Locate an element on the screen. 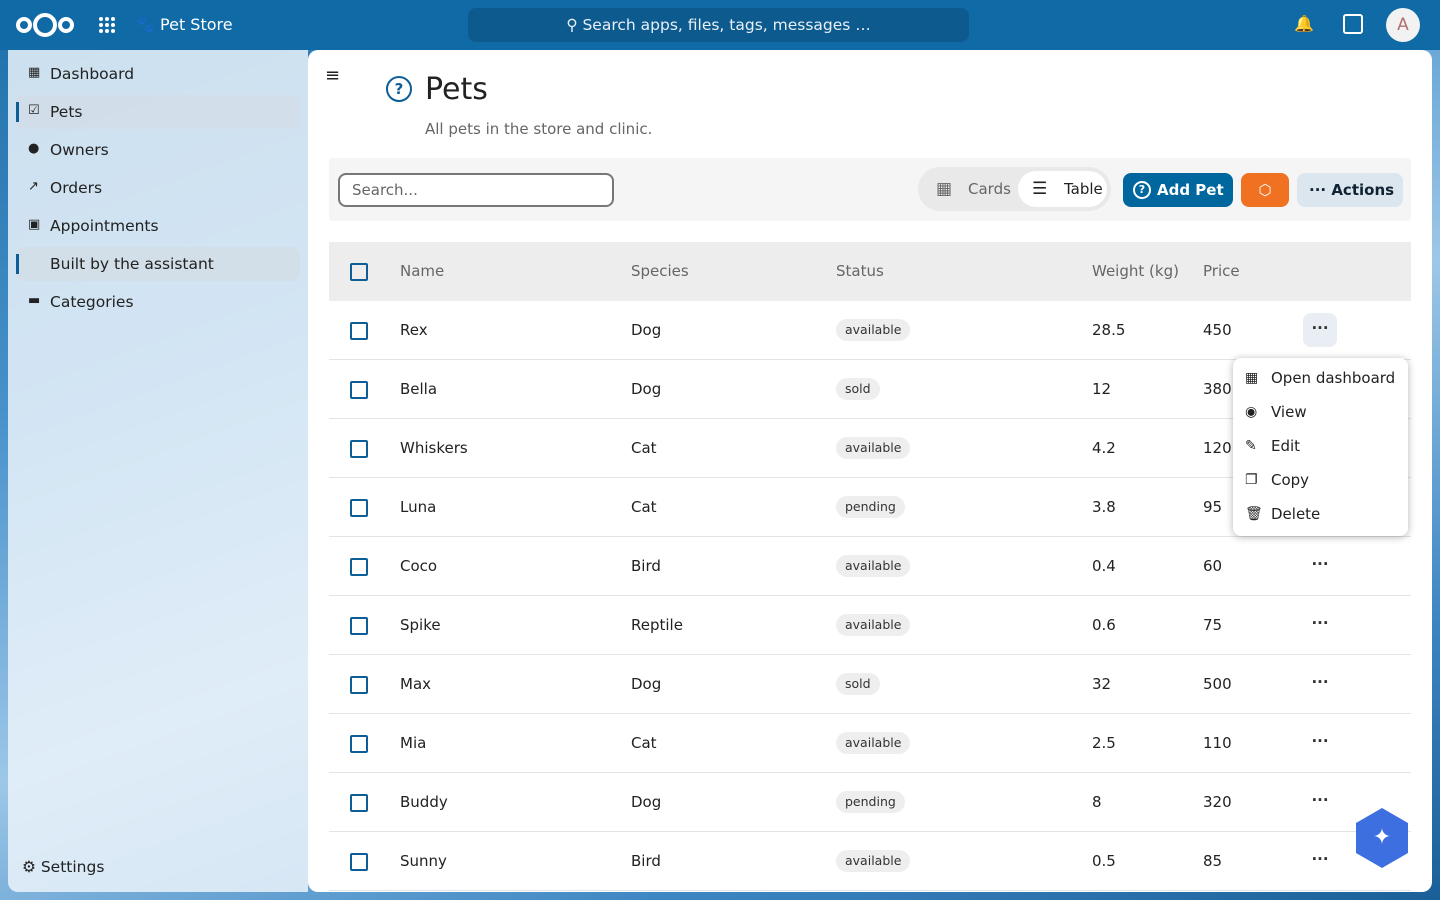  column-header: Status is located at coordinates (860, 271).